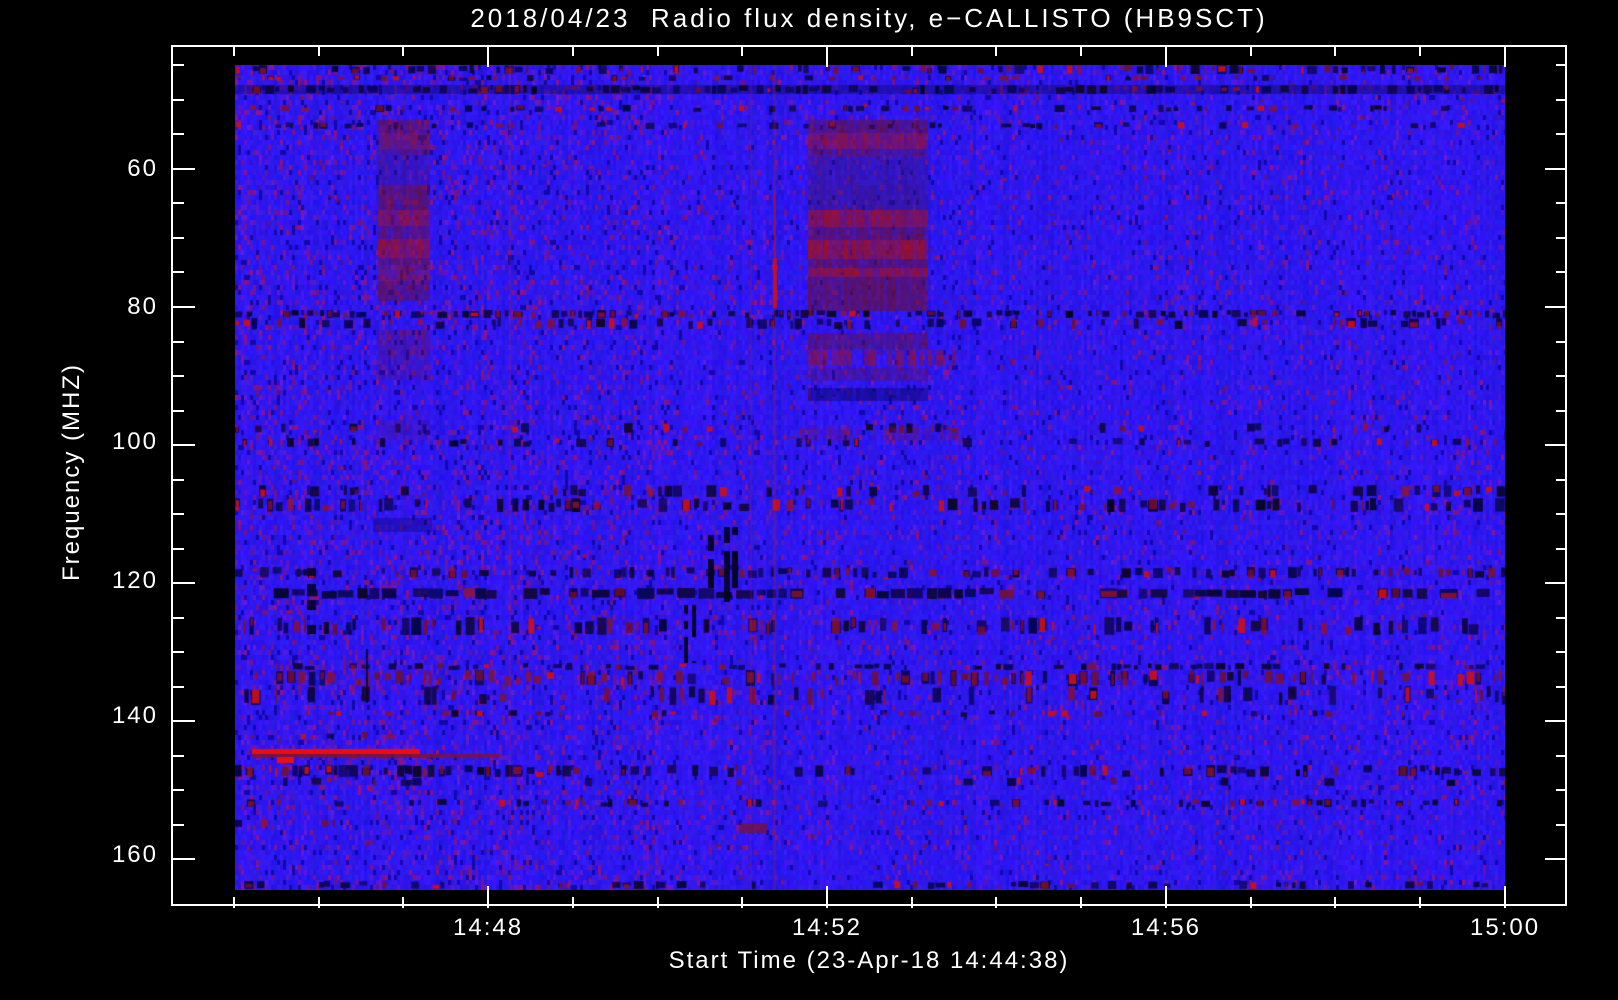 The image size is (1618, 1000). Describe the element at coordinates (71, 472) in the screenshot. I see `y-axis-label: Frequency (MHZ)` at that location.